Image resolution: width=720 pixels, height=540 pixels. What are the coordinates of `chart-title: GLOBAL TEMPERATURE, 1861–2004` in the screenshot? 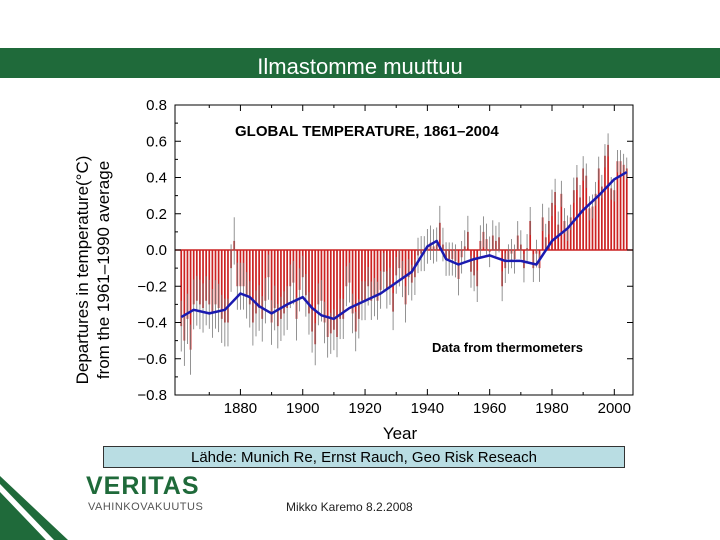 It's located at (367, 131).